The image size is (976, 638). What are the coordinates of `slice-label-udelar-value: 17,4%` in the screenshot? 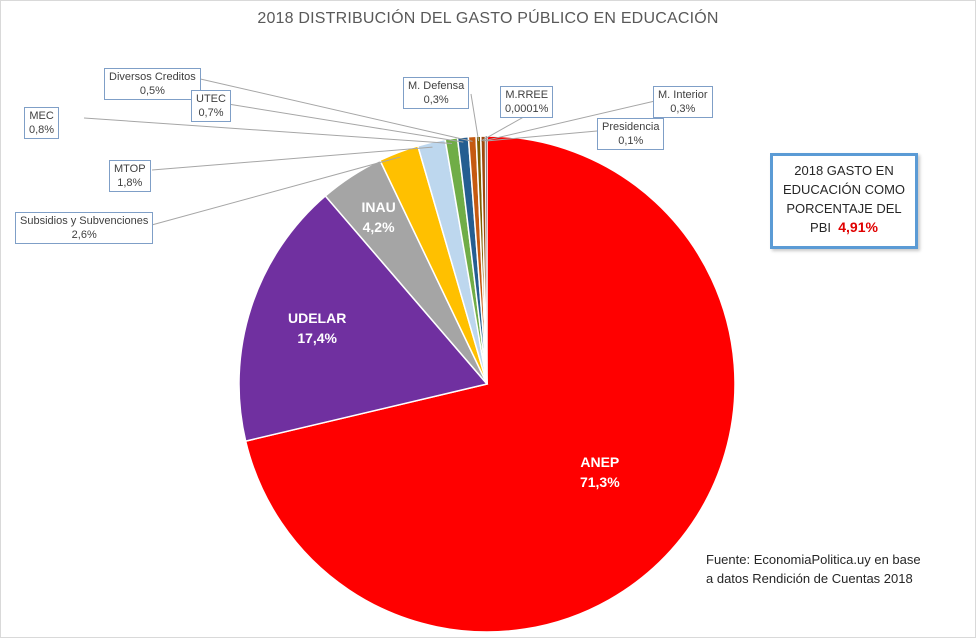 It's located at (317, 338).